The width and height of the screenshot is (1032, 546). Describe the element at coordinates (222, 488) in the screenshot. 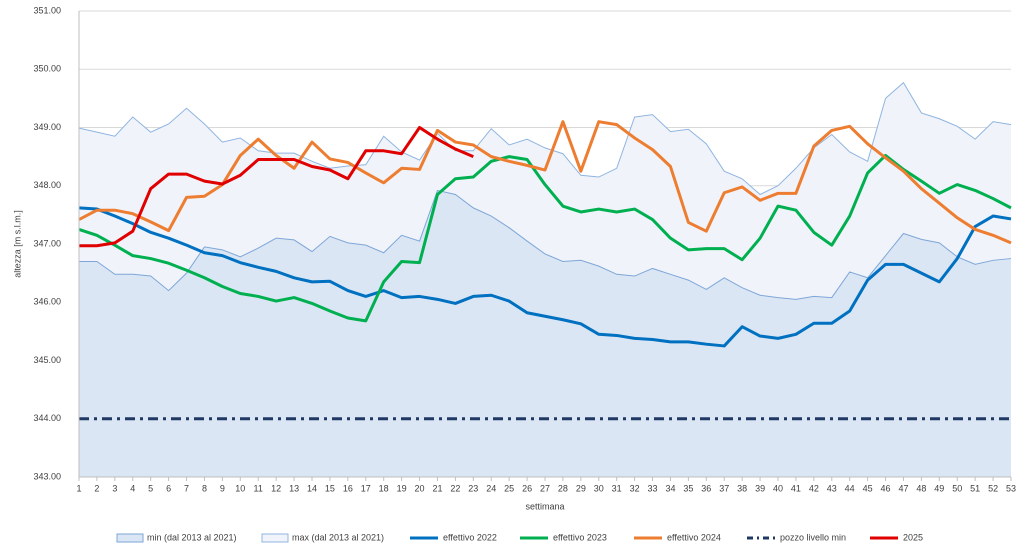

I see `x-tick-label: 9` at that location.